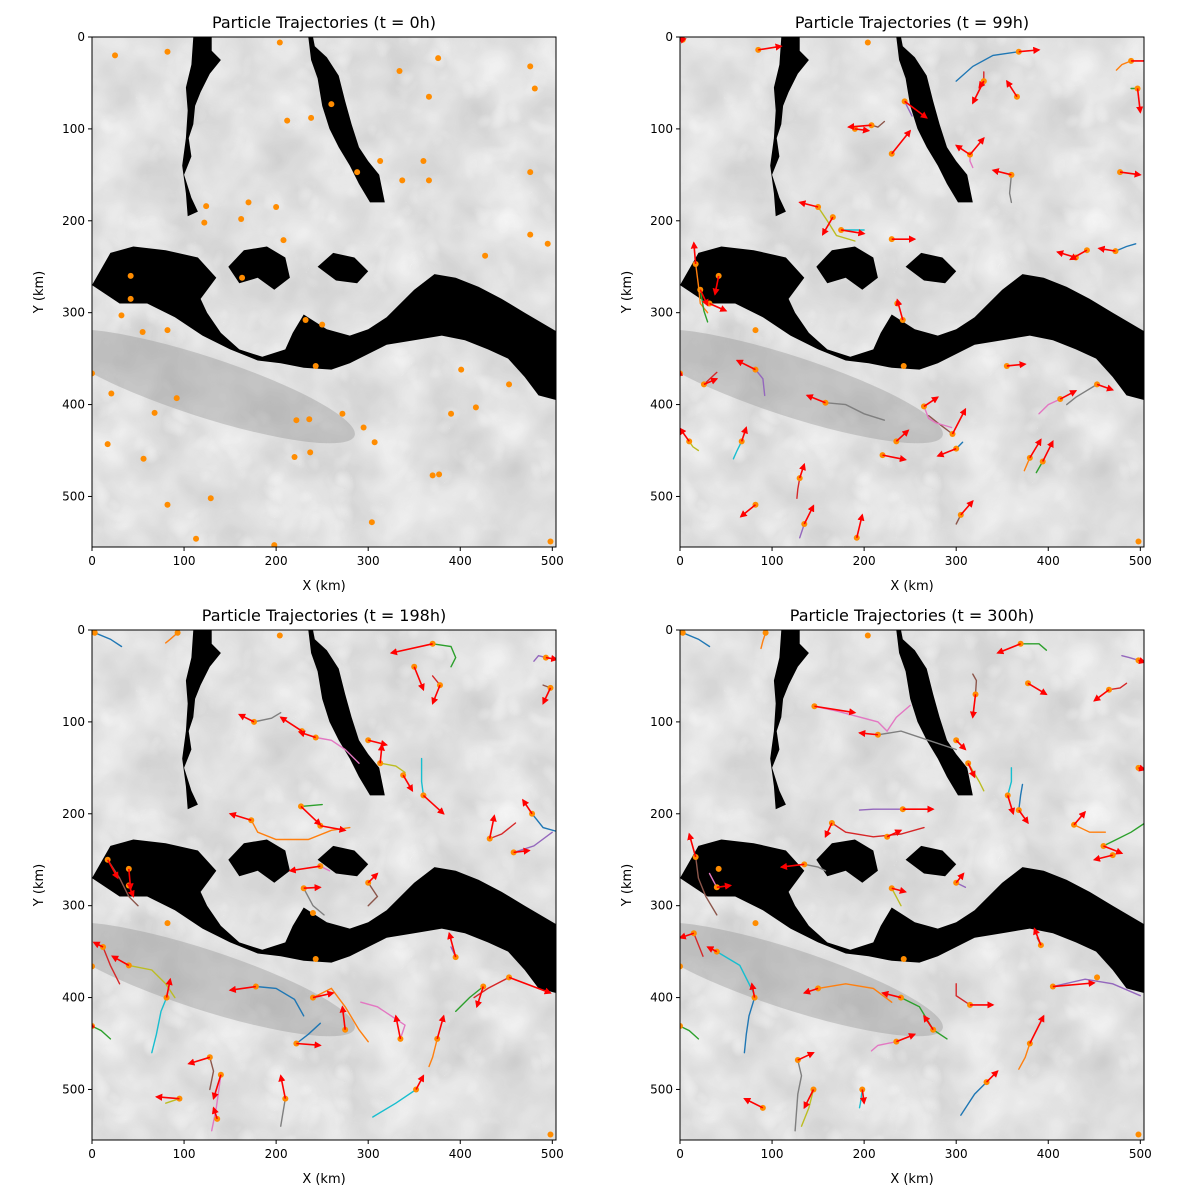 This screenshot has height=1200, width=1200. I want to click on x-tick-label: 300, so click(956, 1154).